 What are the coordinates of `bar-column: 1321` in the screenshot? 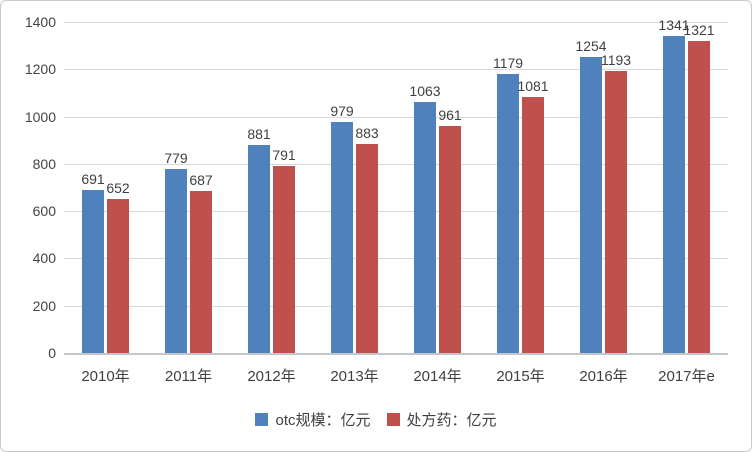 It's located at (699, 187).